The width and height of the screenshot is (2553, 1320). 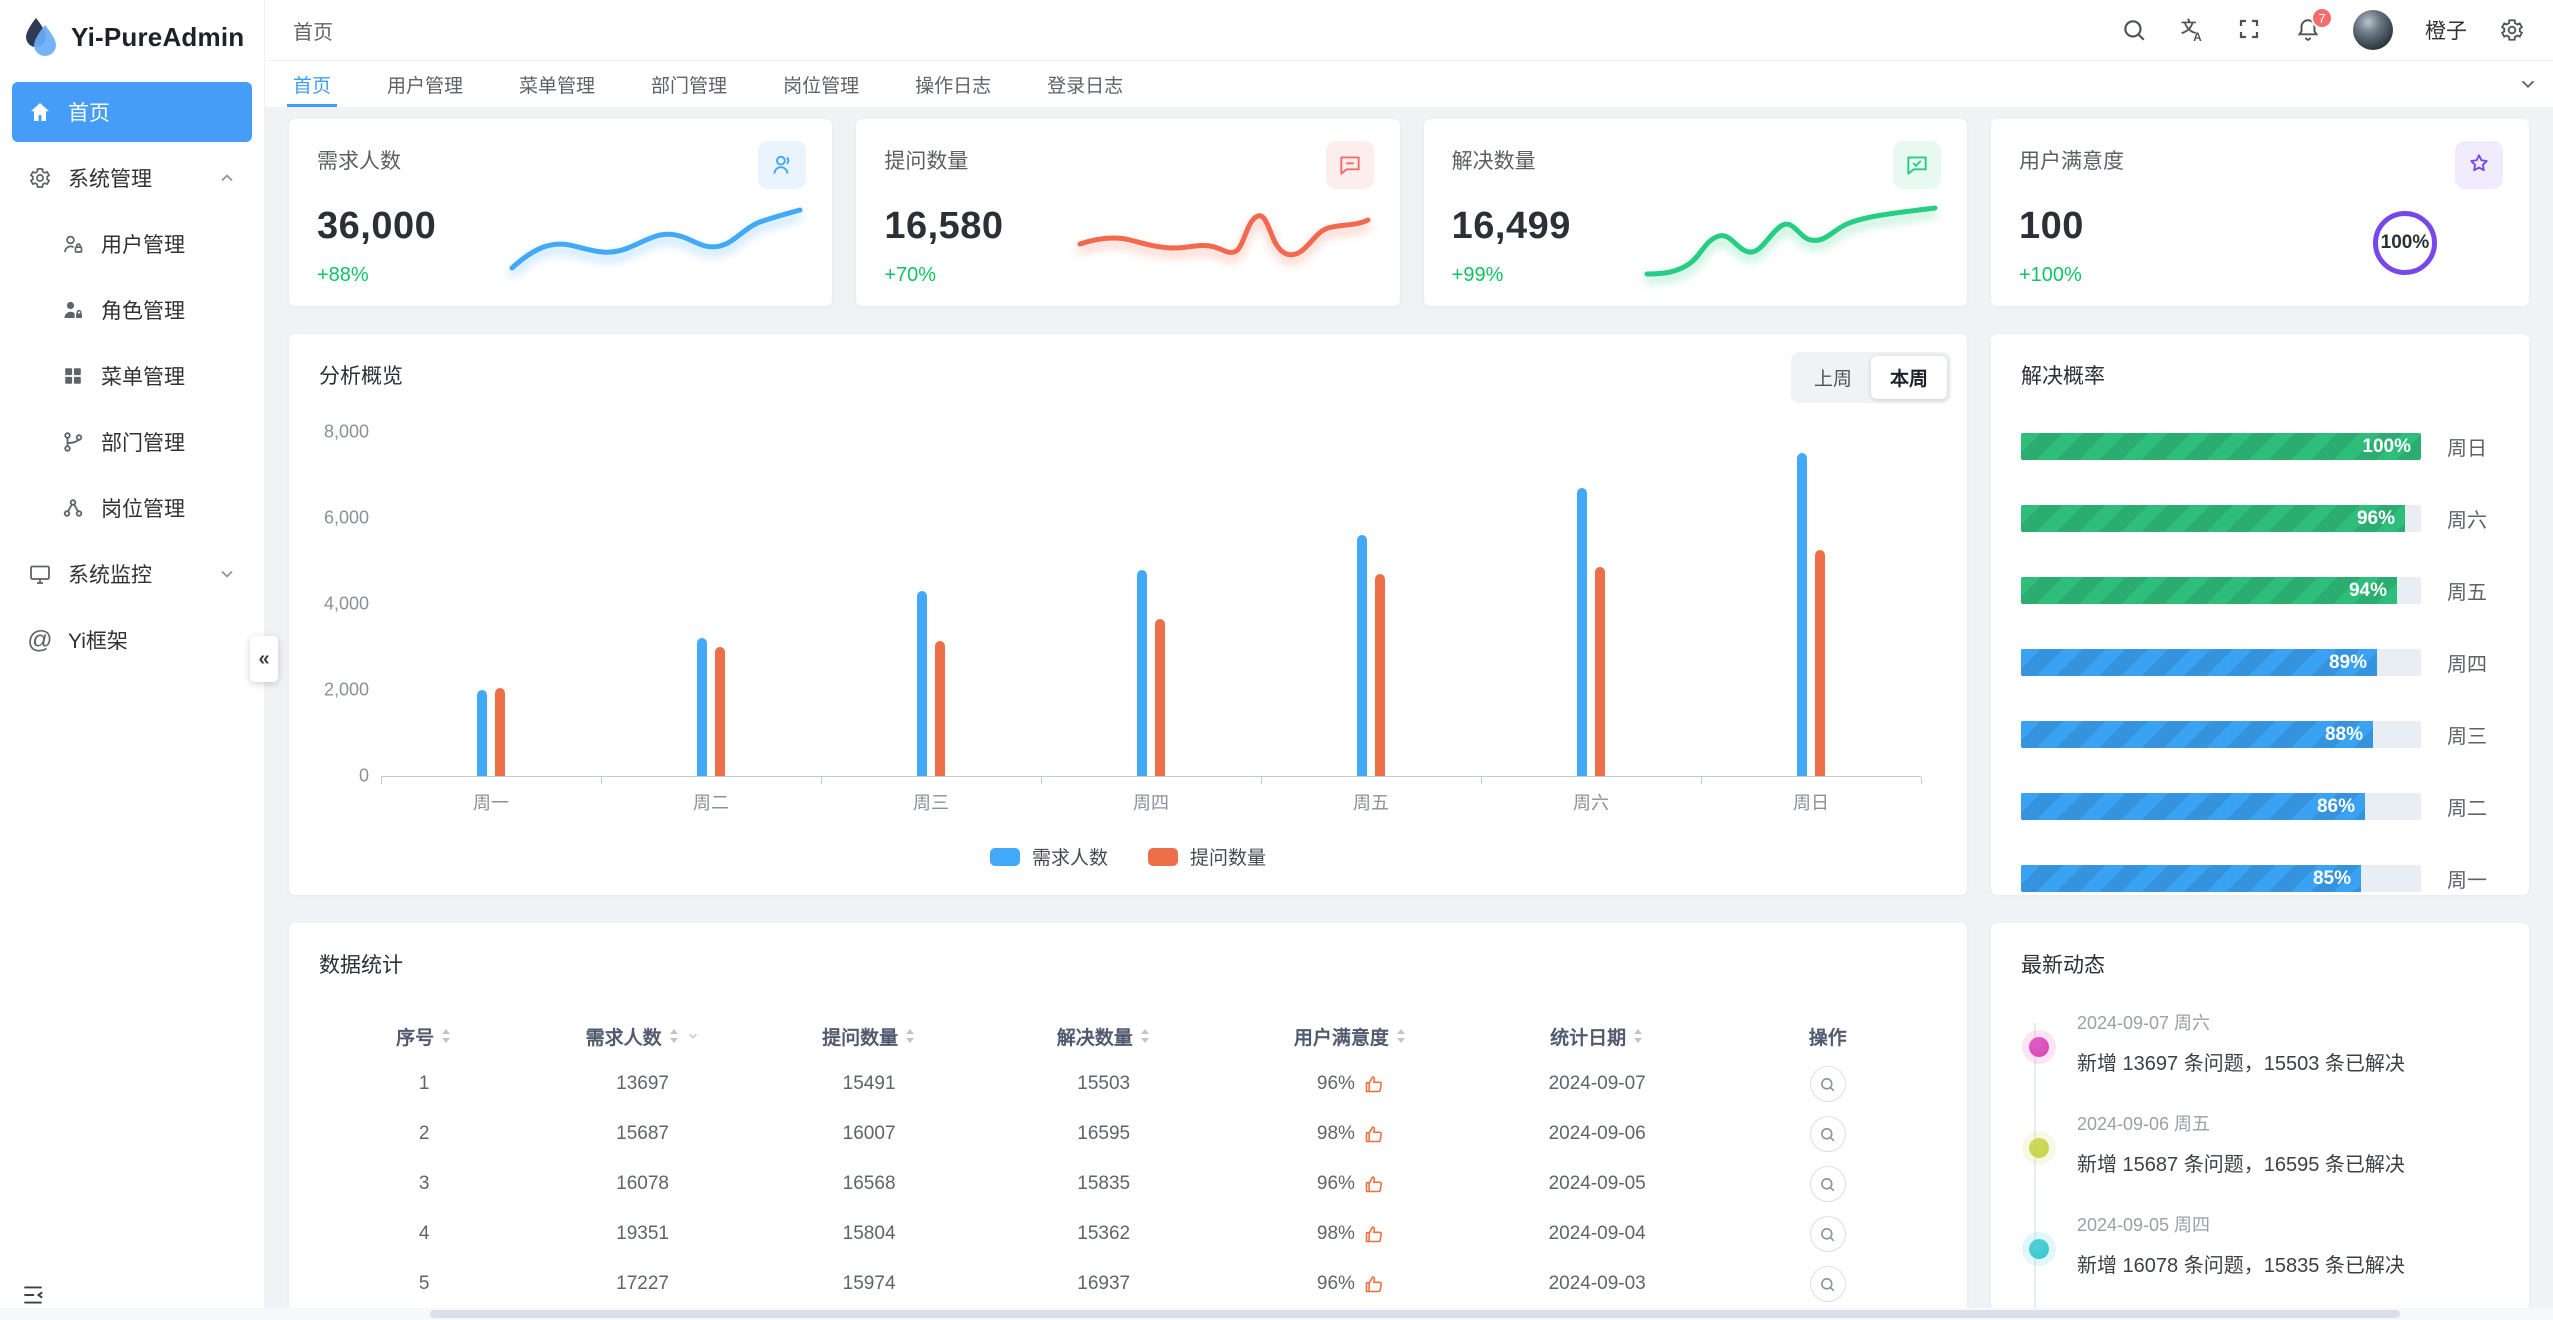 I want to click on username: 橙子, so click(x=2446, y=31).